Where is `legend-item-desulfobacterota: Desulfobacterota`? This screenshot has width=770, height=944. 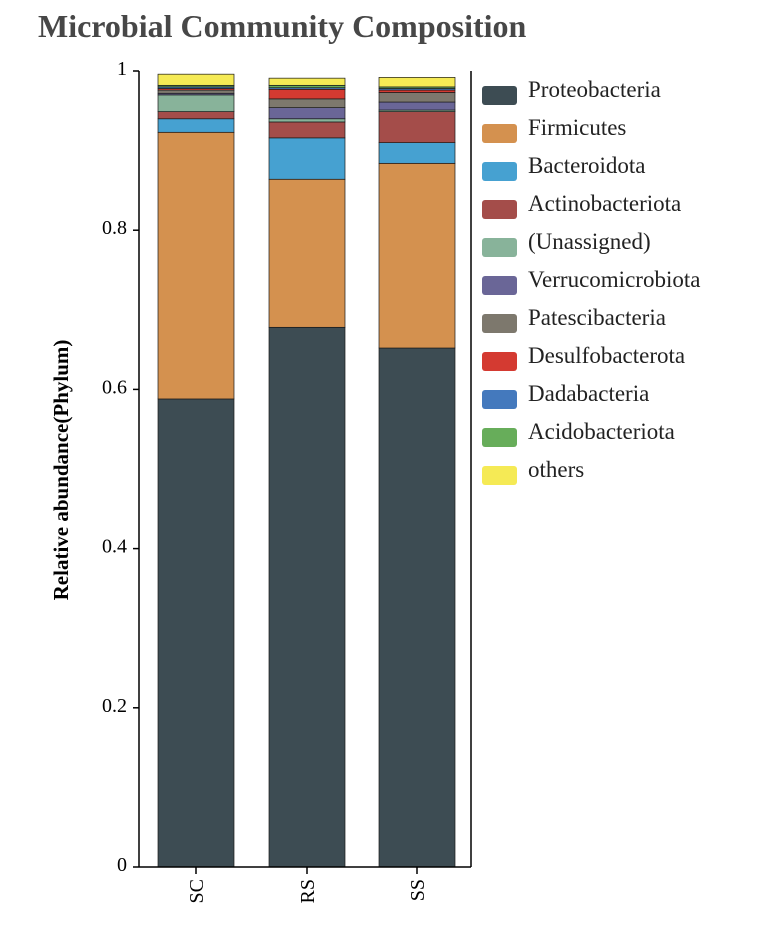
legend-item-desulfobacterota: Desulfobacterota is located at coordinates (583, 357).